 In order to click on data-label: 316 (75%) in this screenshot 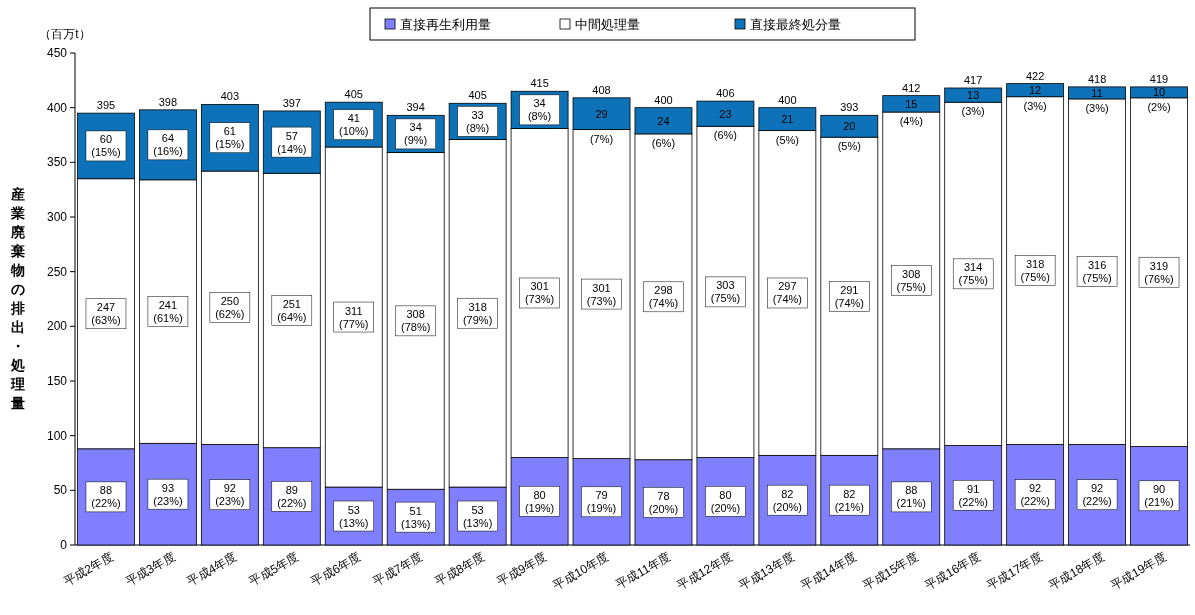, I will do `click(1097, 272)`.